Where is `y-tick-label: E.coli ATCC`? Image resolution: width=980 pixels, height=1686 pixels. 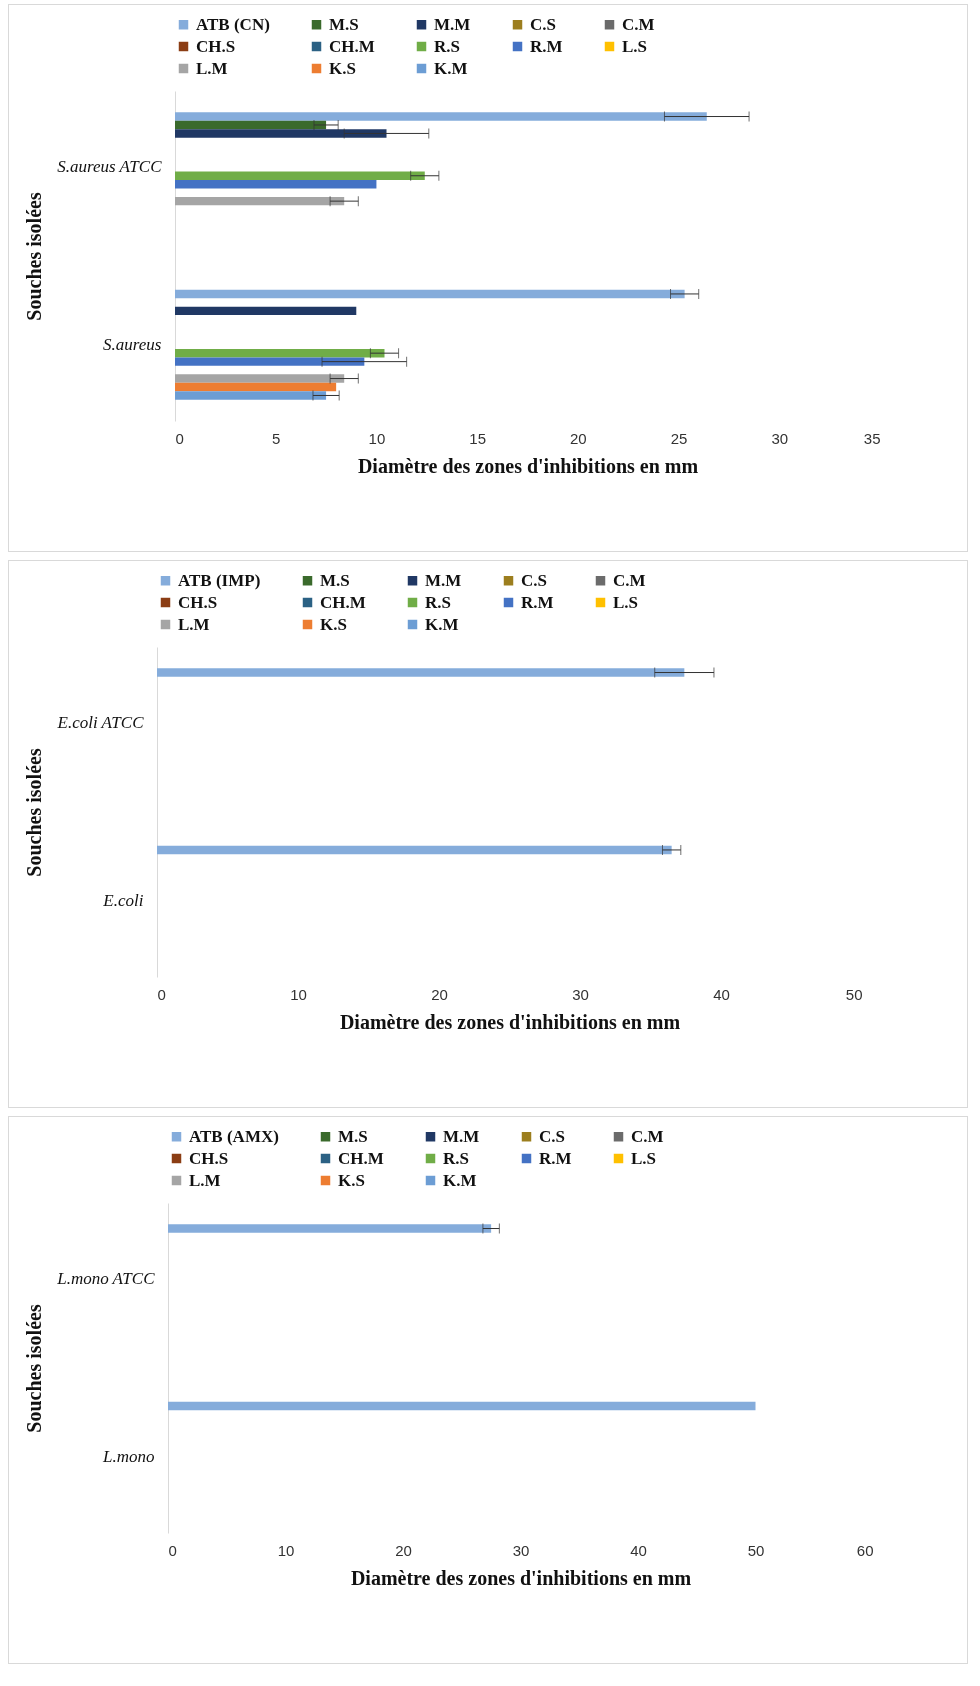
y-tick-label: E.coli ATCC is located at coordinates (100, 723).